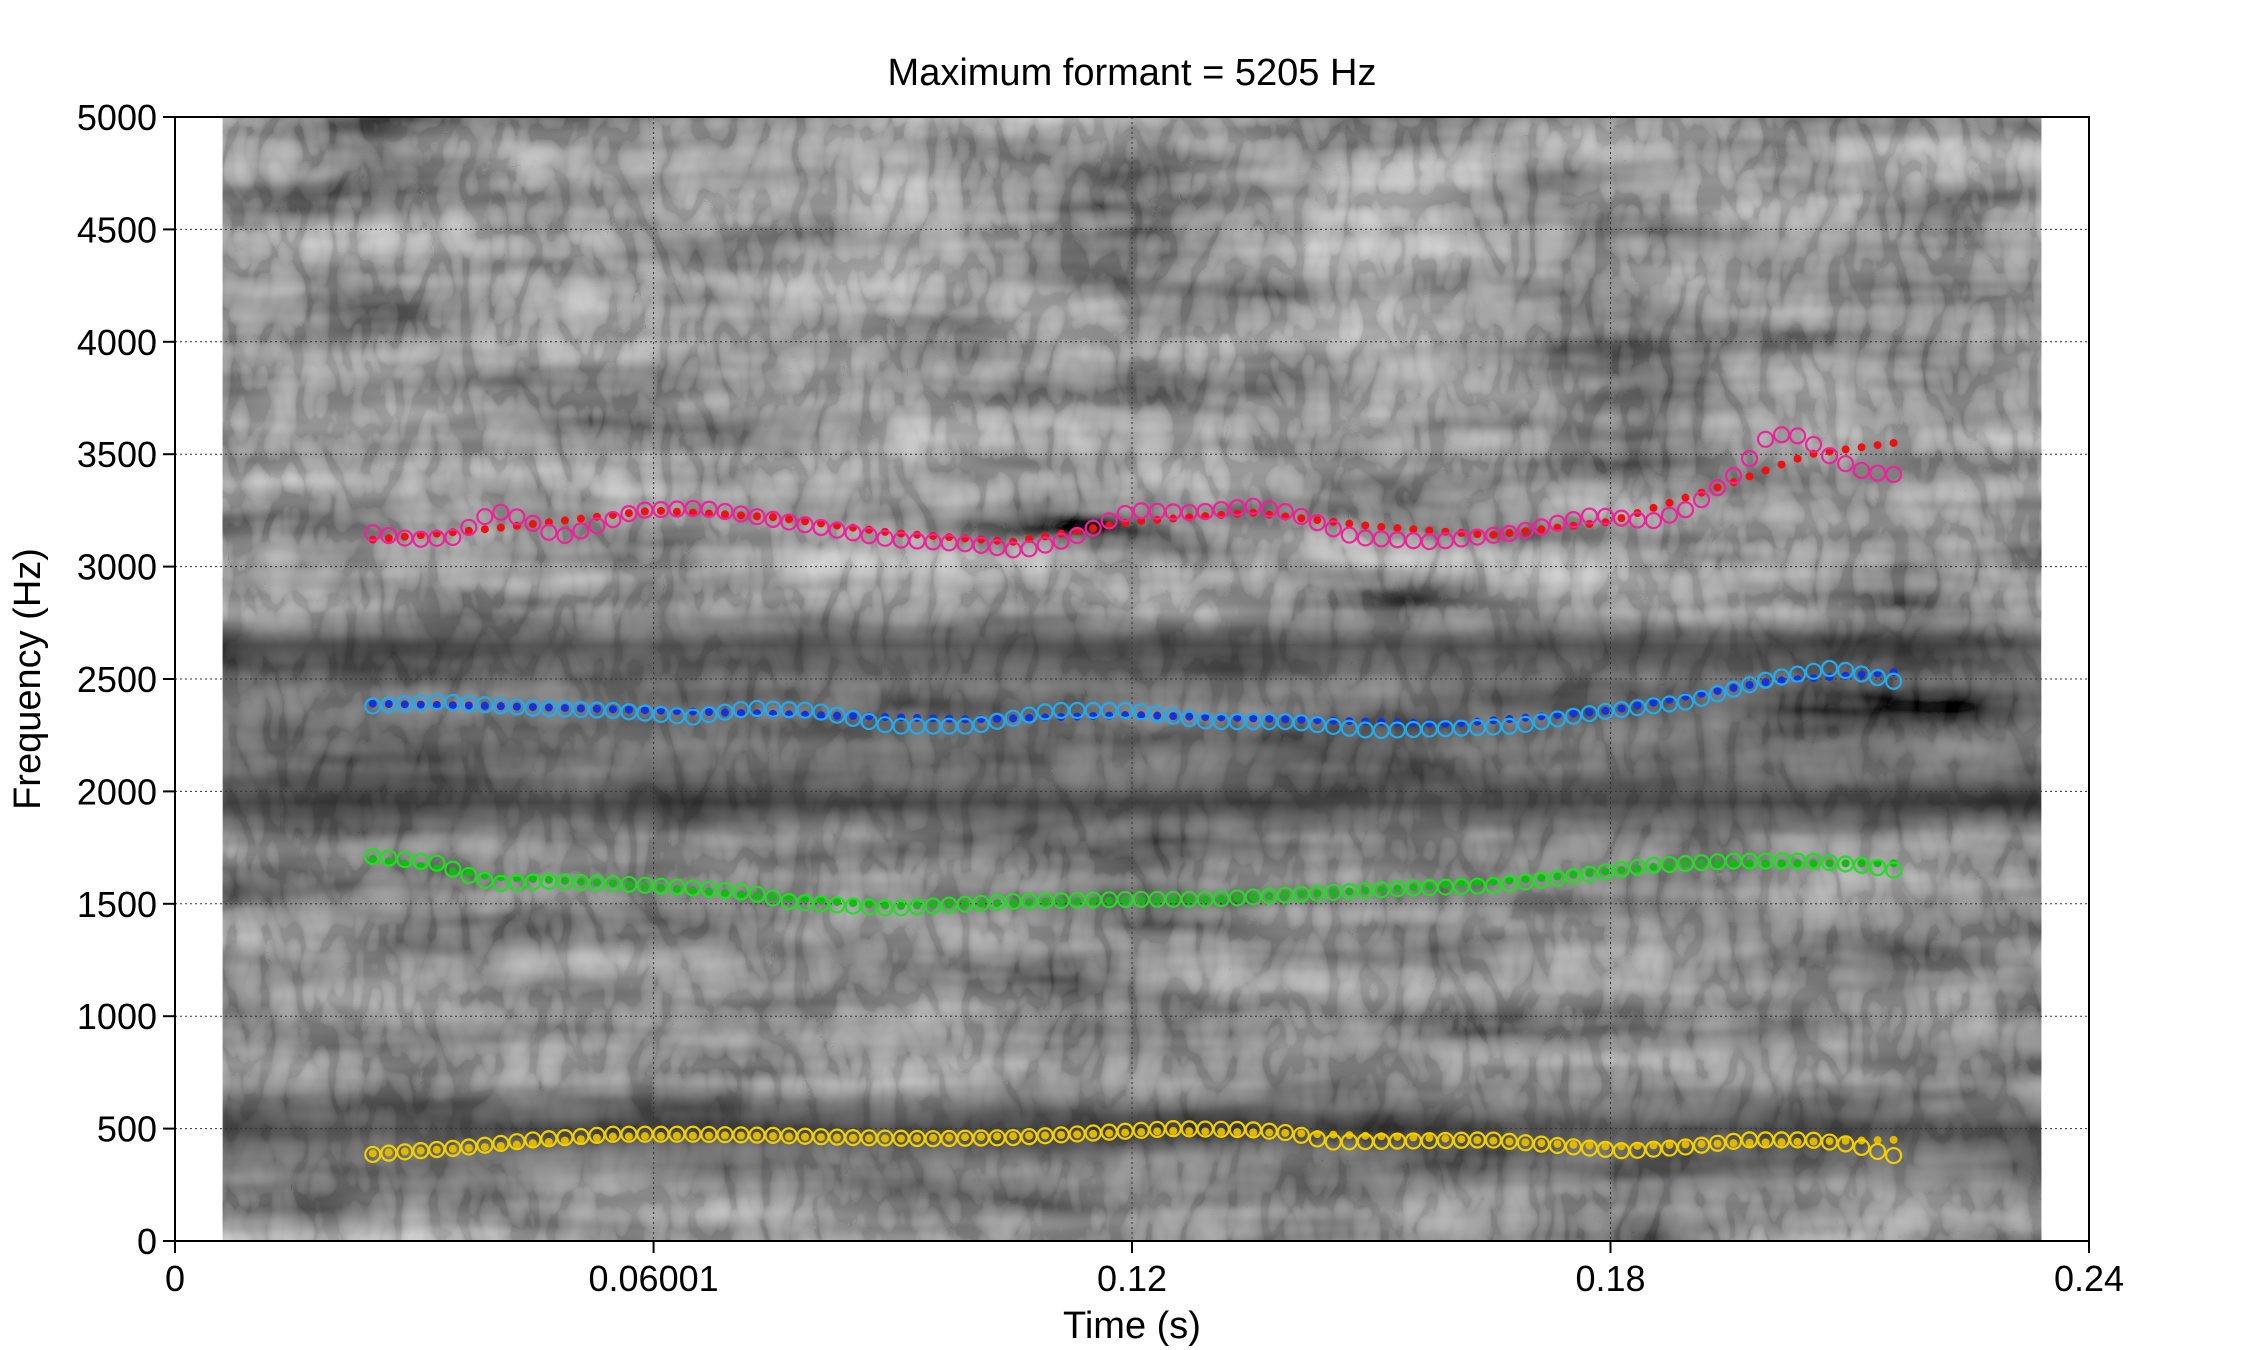 This screenshot has height=1350, width=2250. What do you see at coordinates (117, 904) in the screenshot?
I see `y-tick-label: 1500` at bounding box center [117, 904].